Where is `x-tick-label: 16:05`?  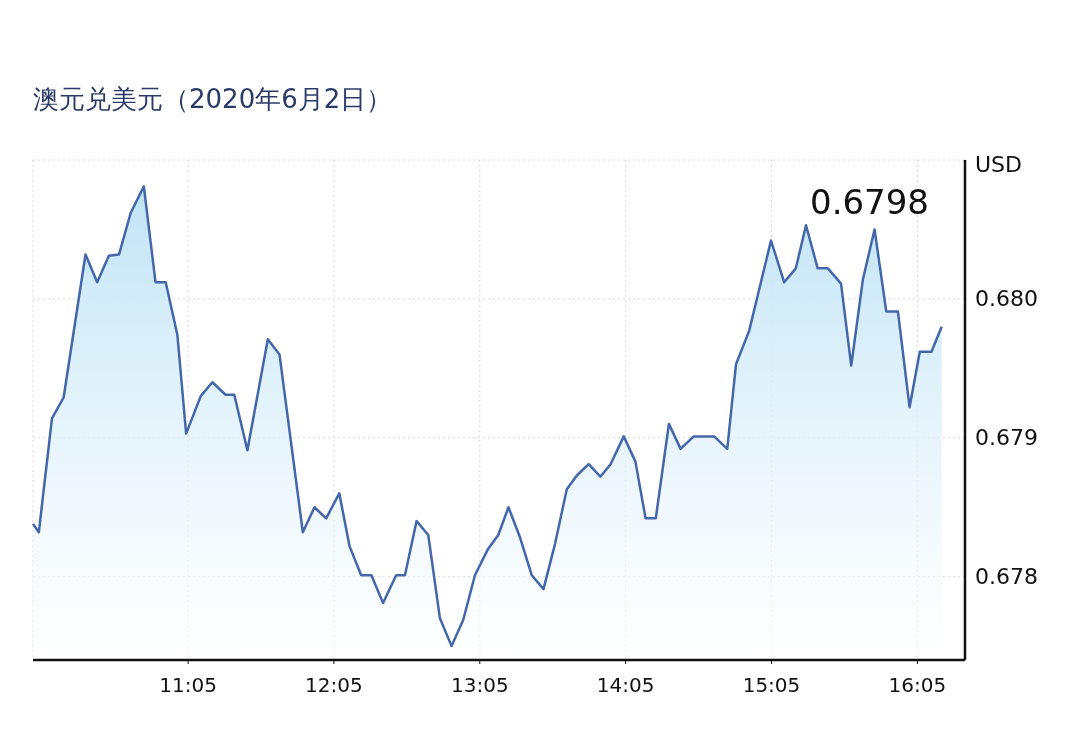
x-tick-label: 16:05 is located at coordinates (917, 685).